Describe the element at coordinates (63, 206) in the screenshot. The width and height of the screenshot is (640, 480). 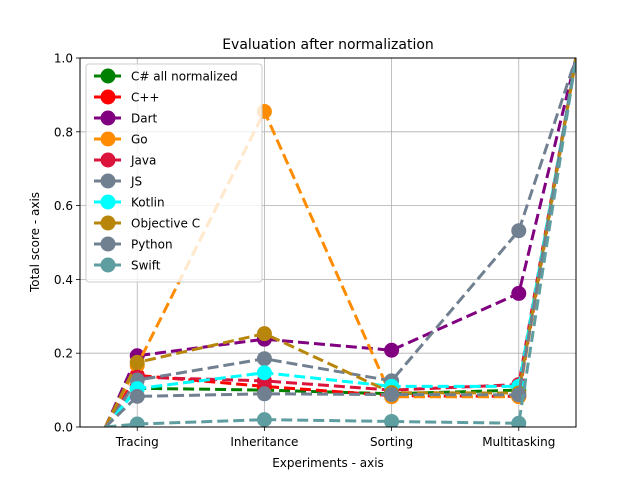
I see `y-tick-label: 0.6` at that location.